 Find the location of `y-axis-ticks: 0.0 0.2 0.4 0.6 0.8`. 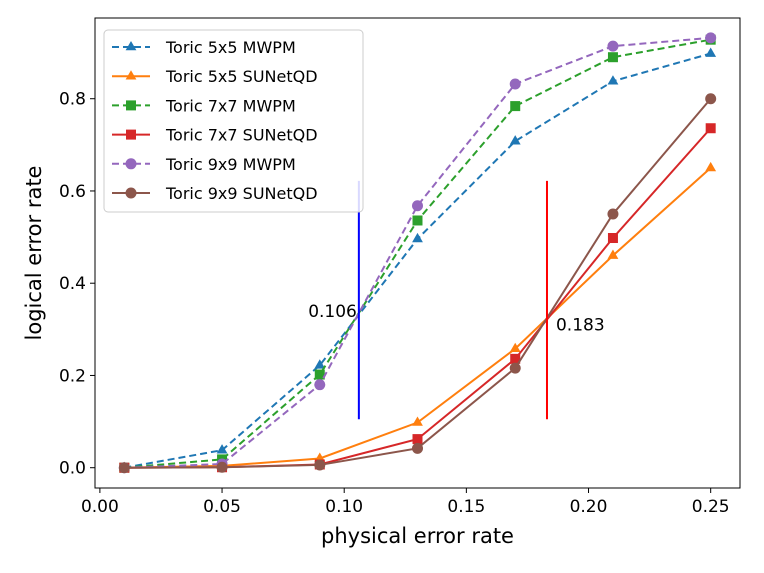

y-axis-ticks: 0.0 0.2 0.4 0.6 0.8 is located at coordinates (77, 284).